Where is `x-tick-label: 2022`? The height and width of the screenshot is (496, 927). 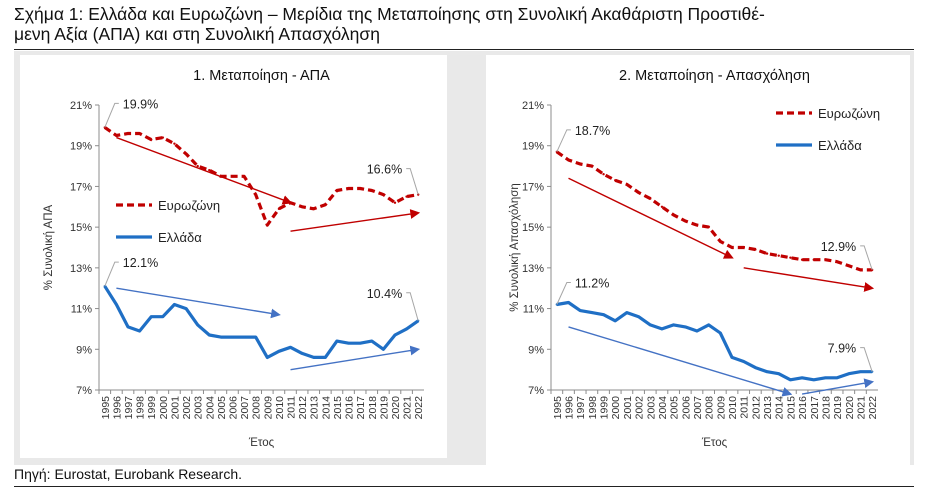
x-tick-label: 2022 is located at coordinates (873, 408).